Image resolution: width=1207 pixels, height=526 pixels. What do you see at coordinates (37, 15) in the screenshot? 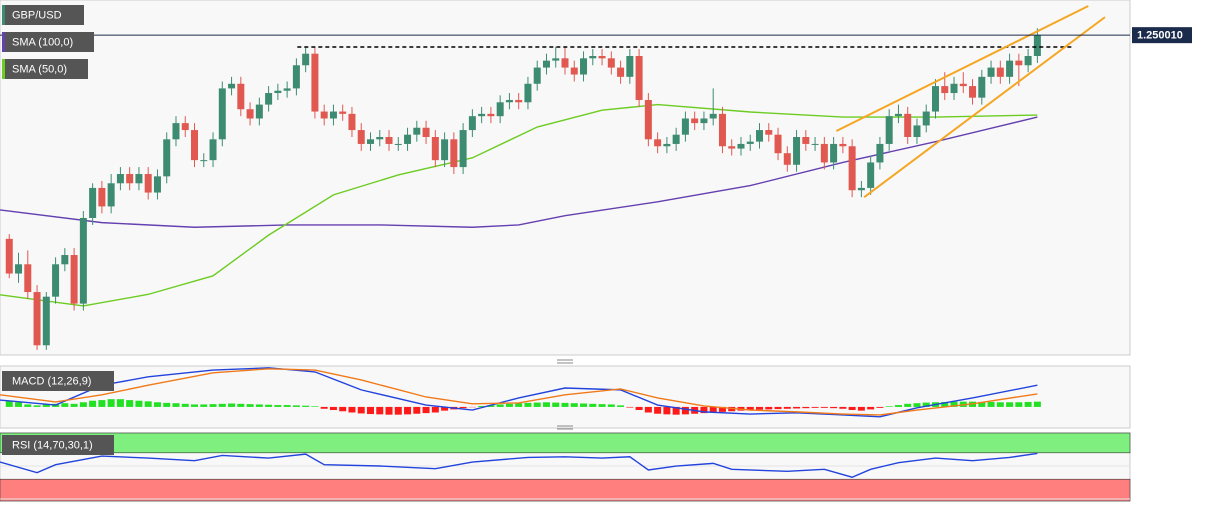
I see `legend-symbol: GBP/USD` at bounding box center [37, 15].